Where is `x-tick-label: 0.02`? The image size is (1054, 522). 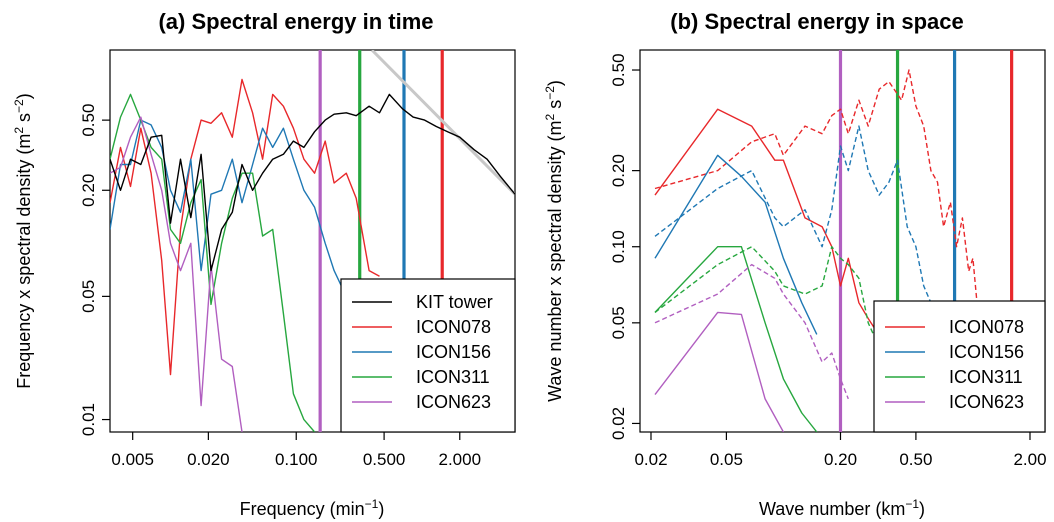
x-tick-label: 0.02 is located at coordinates (650, 459).